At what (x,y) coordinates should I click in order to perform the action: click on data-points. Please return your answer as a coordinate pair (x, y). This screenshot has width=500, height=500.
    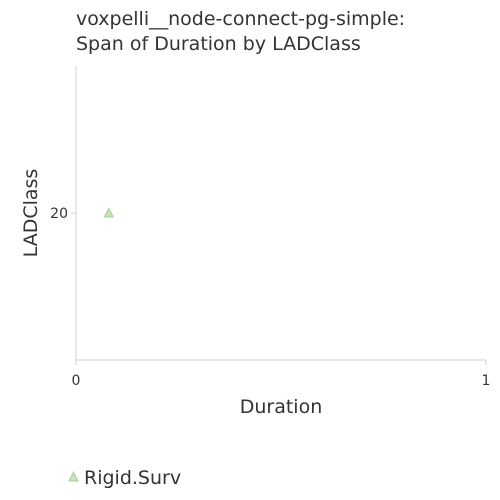
    Looking at the image, I should click on (109, 212).